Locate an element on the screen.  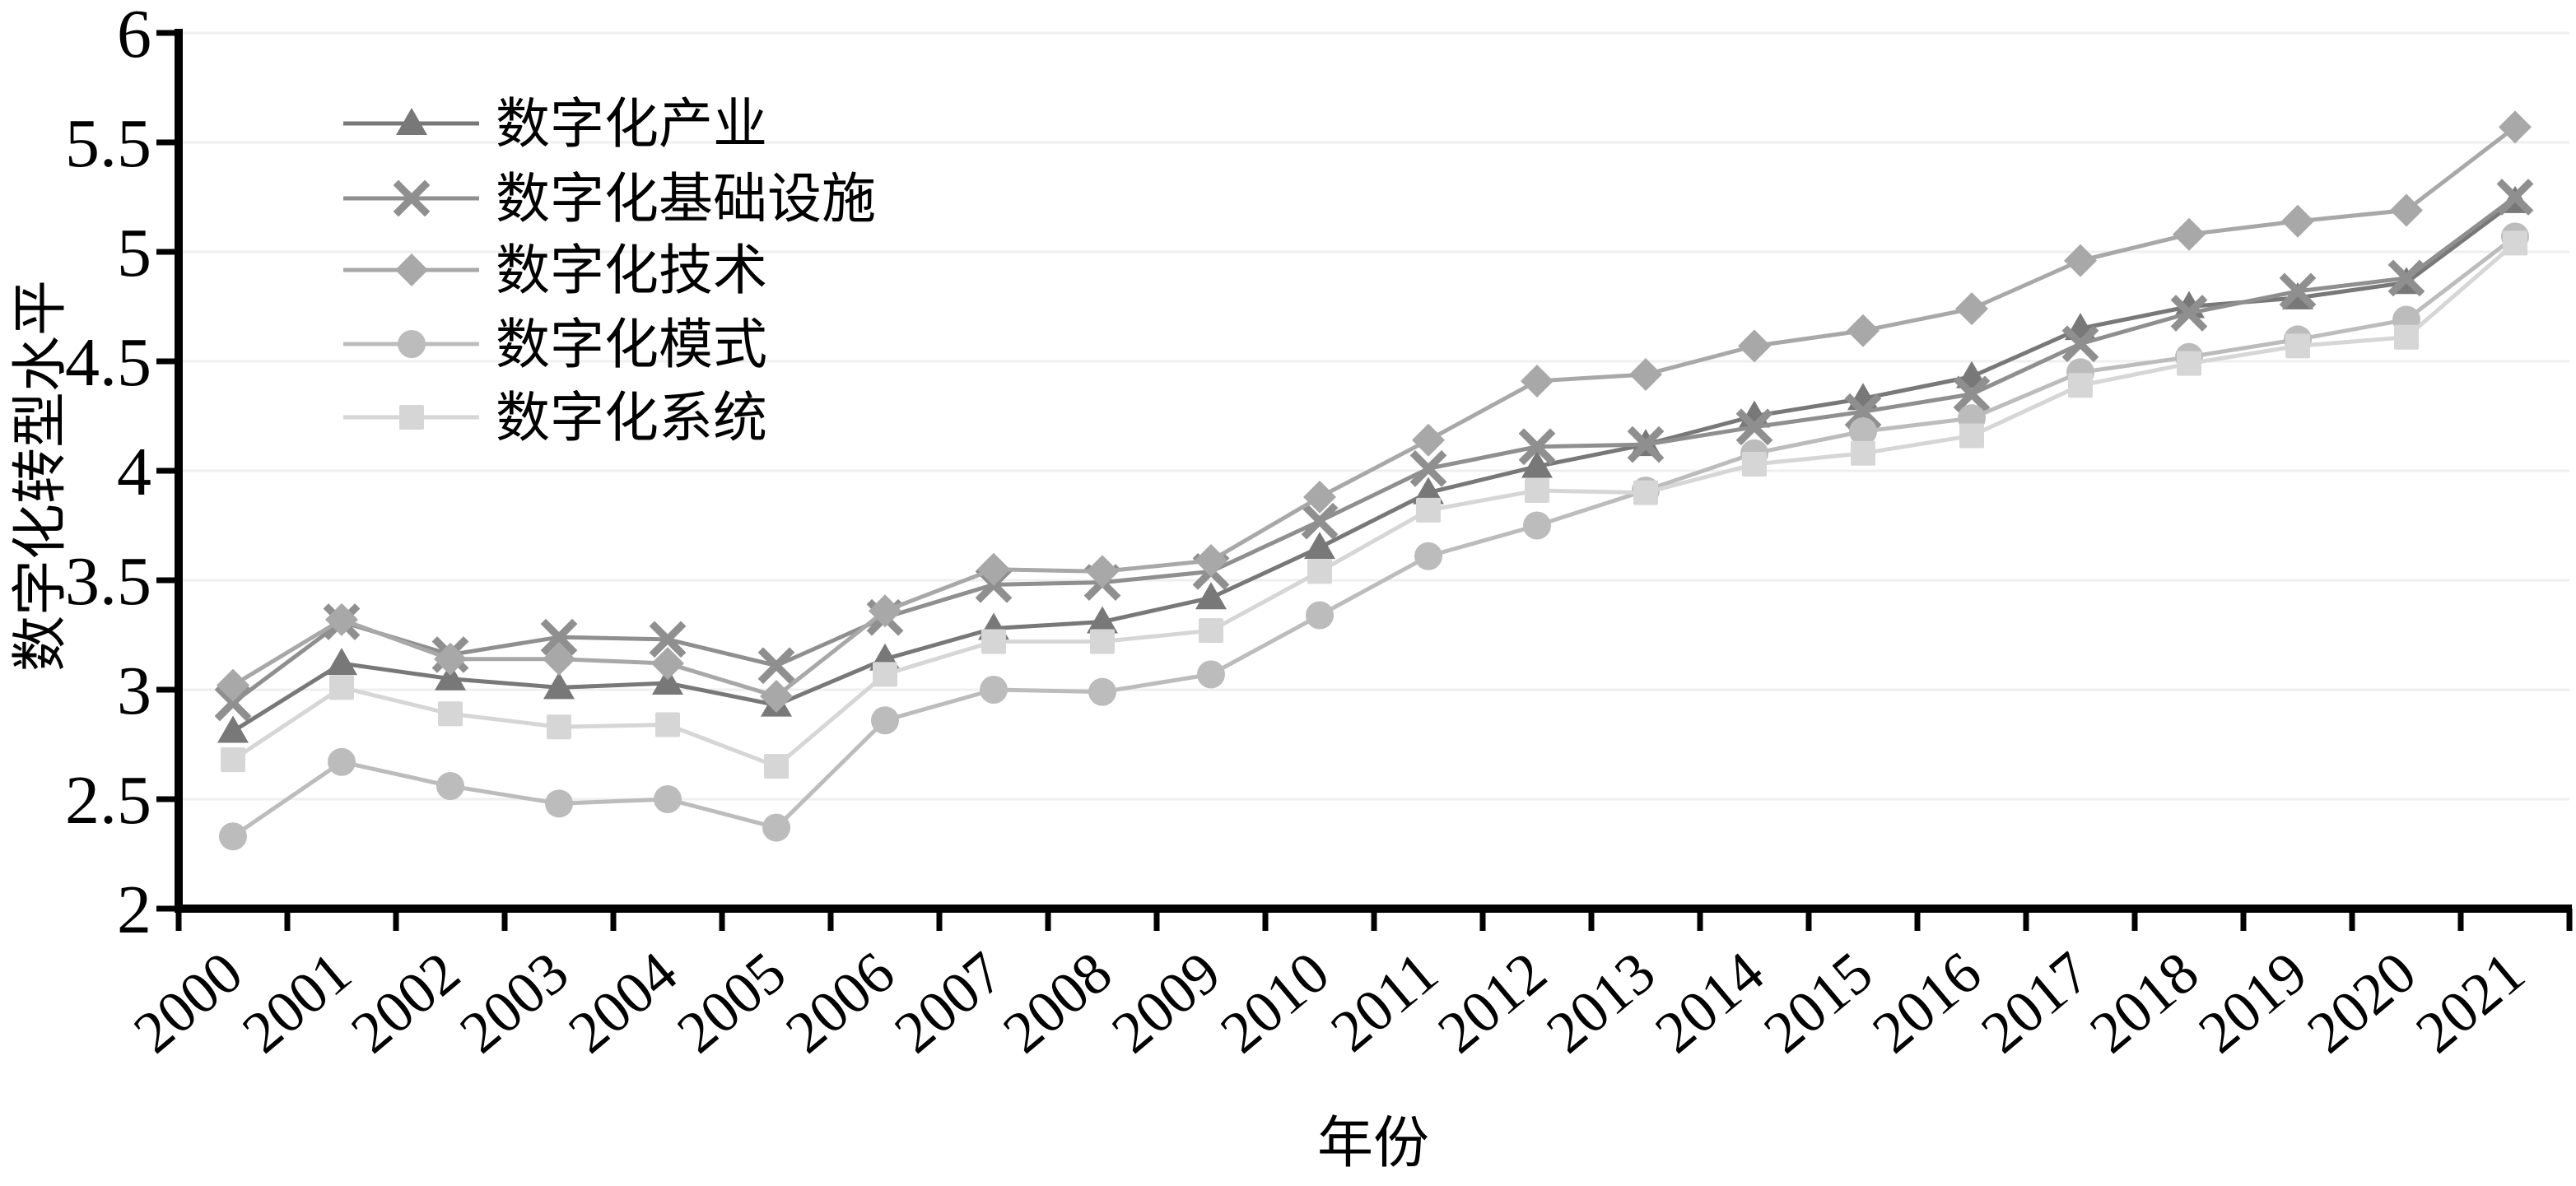
legend-marker-circle-icon is located at coordinates (412, 344).